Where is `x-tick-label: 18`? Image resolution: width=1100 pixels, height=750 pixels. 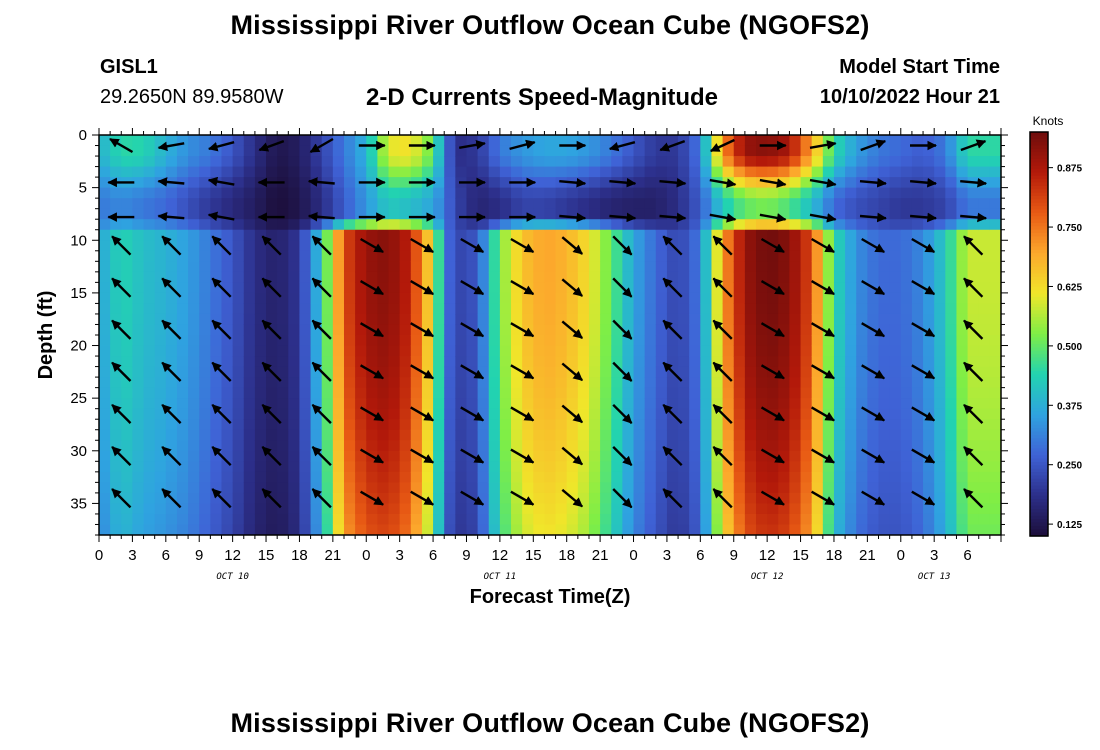
x-tick-label: 18 is located at coordinates (834, 555).